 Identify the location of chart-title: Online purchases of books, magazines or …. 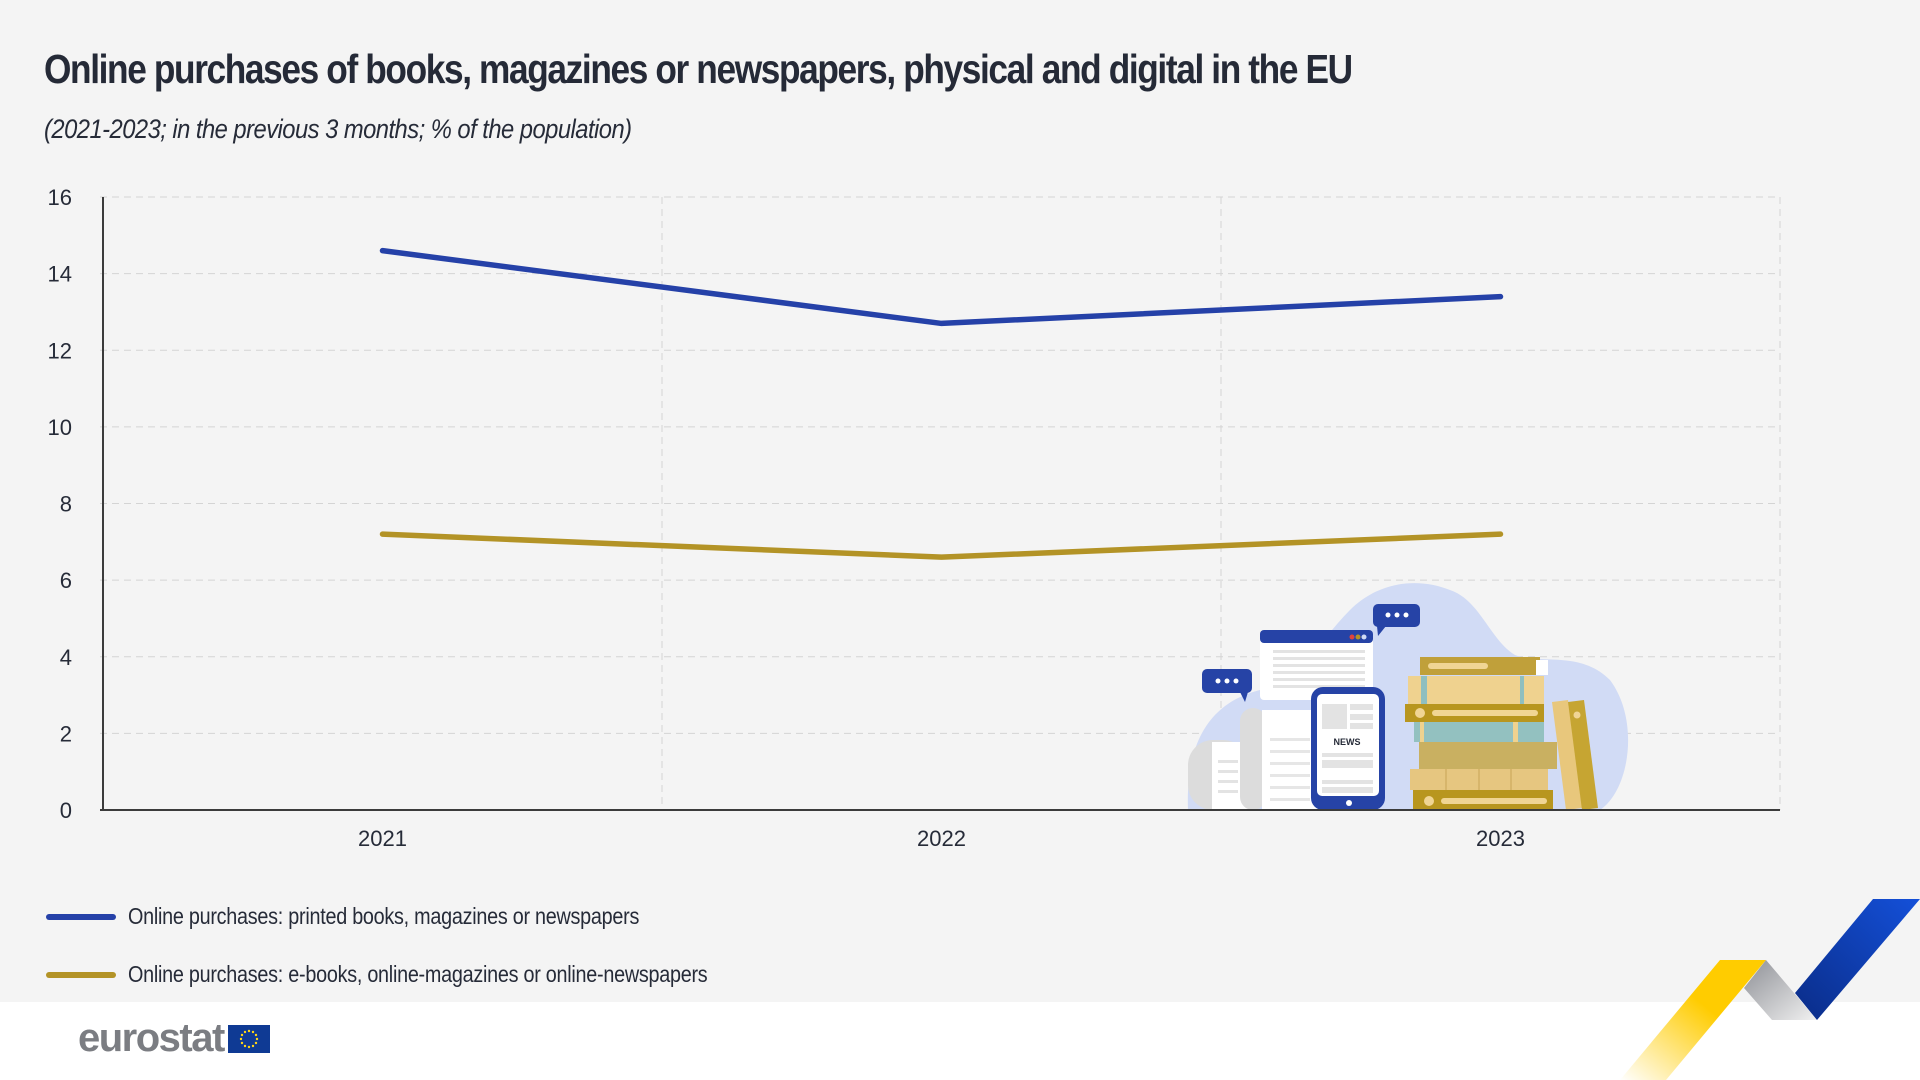
(698, 69).